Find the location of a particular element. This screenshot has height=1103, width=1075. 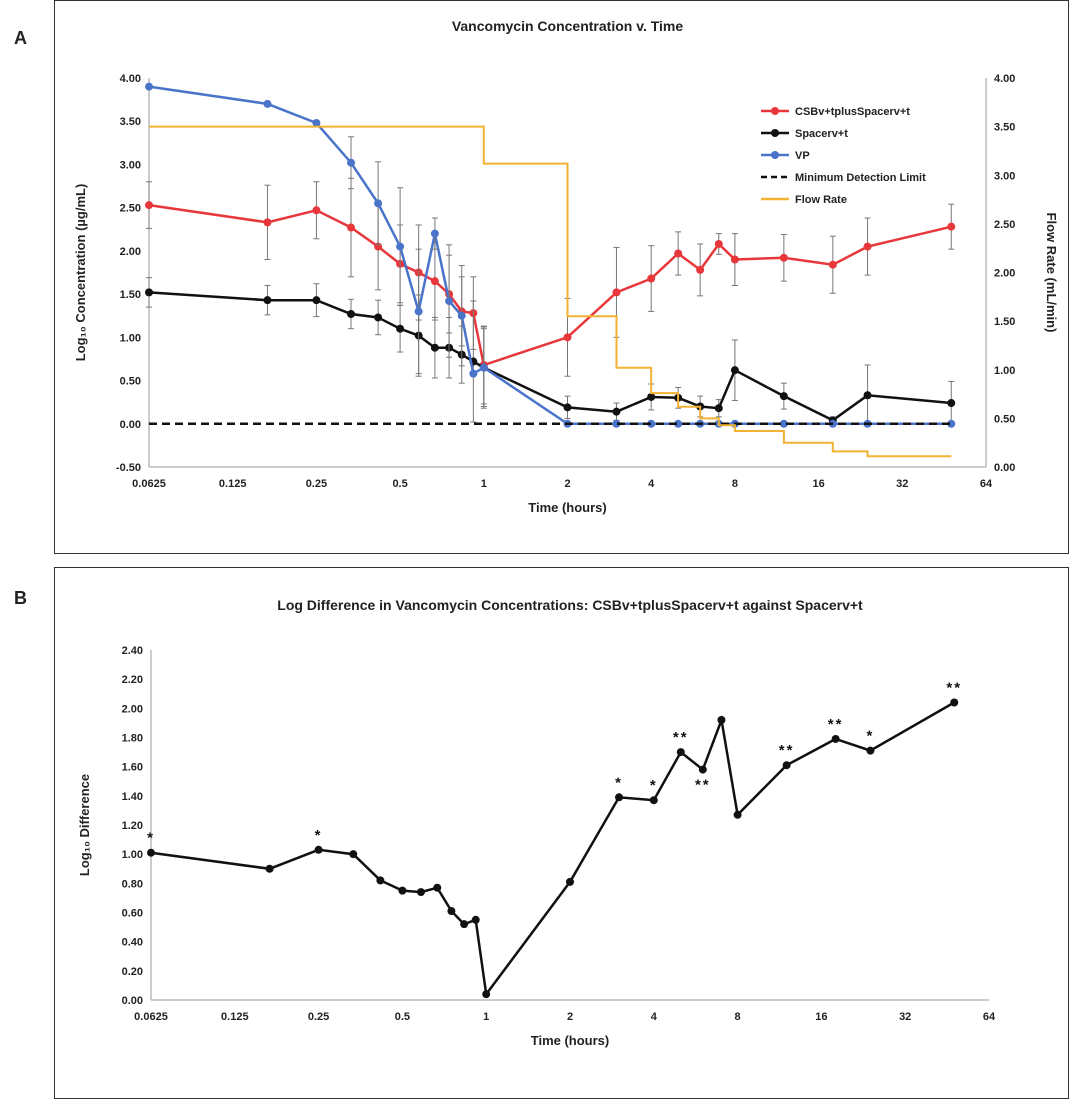

y-tick-label: 0.20 is located at coordinates (132, 972).